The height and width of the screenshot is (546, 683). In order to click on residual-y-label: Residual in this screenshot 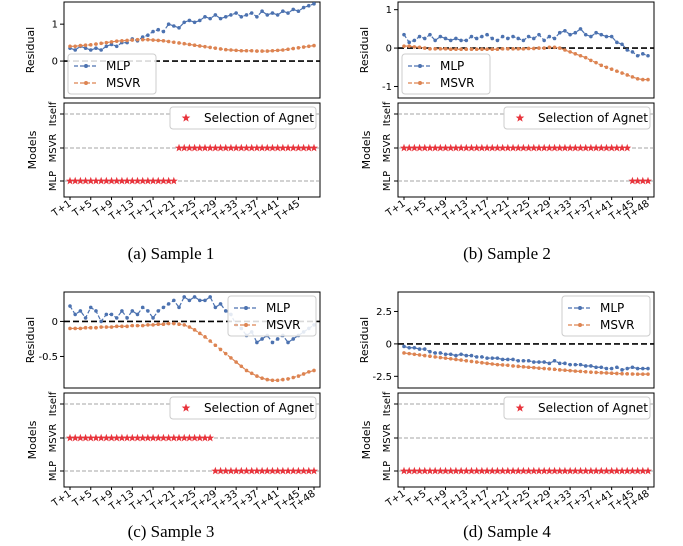, I will do `click(364, 50)`.